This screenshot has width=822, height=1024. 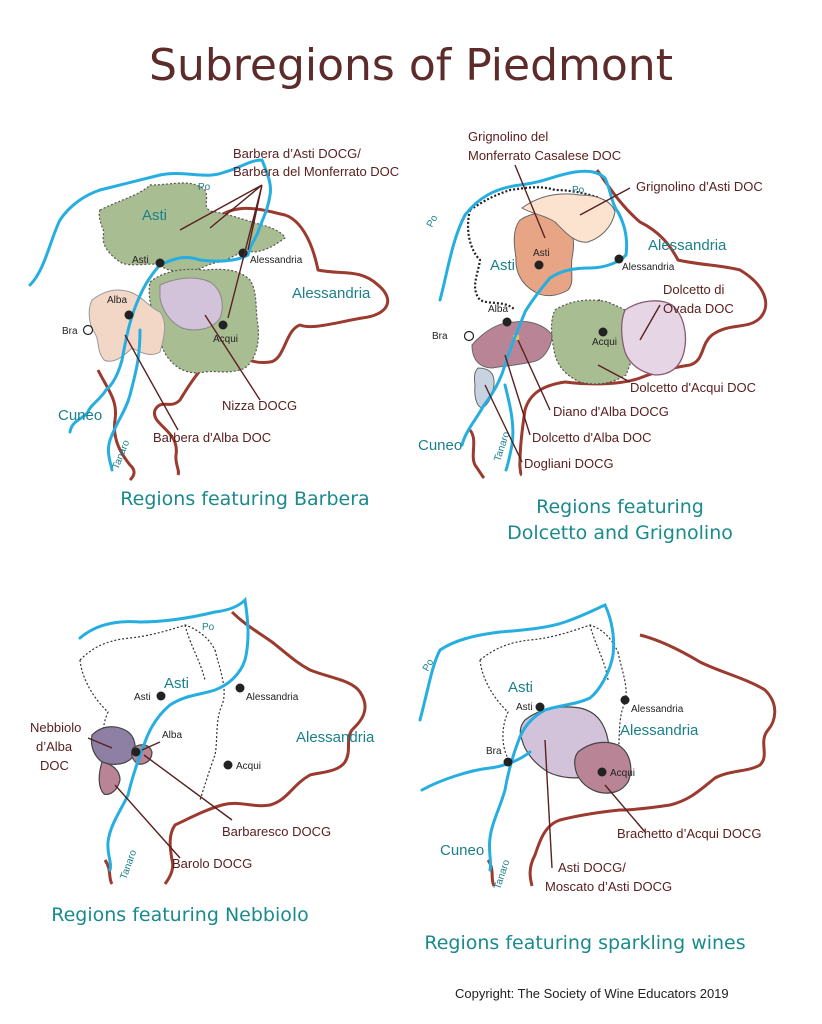 I want to click on leader-nebbiolo, so click(x=100, y=743).